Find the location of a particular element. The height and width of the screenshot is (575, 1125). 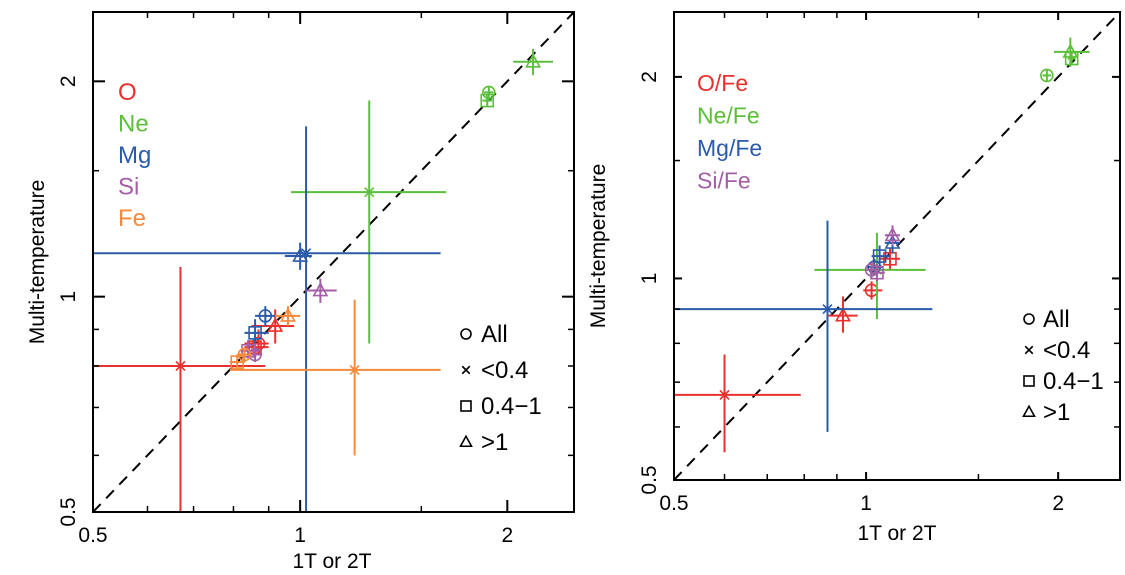

legend-entry: Mg is located at coordinates (134, 155).